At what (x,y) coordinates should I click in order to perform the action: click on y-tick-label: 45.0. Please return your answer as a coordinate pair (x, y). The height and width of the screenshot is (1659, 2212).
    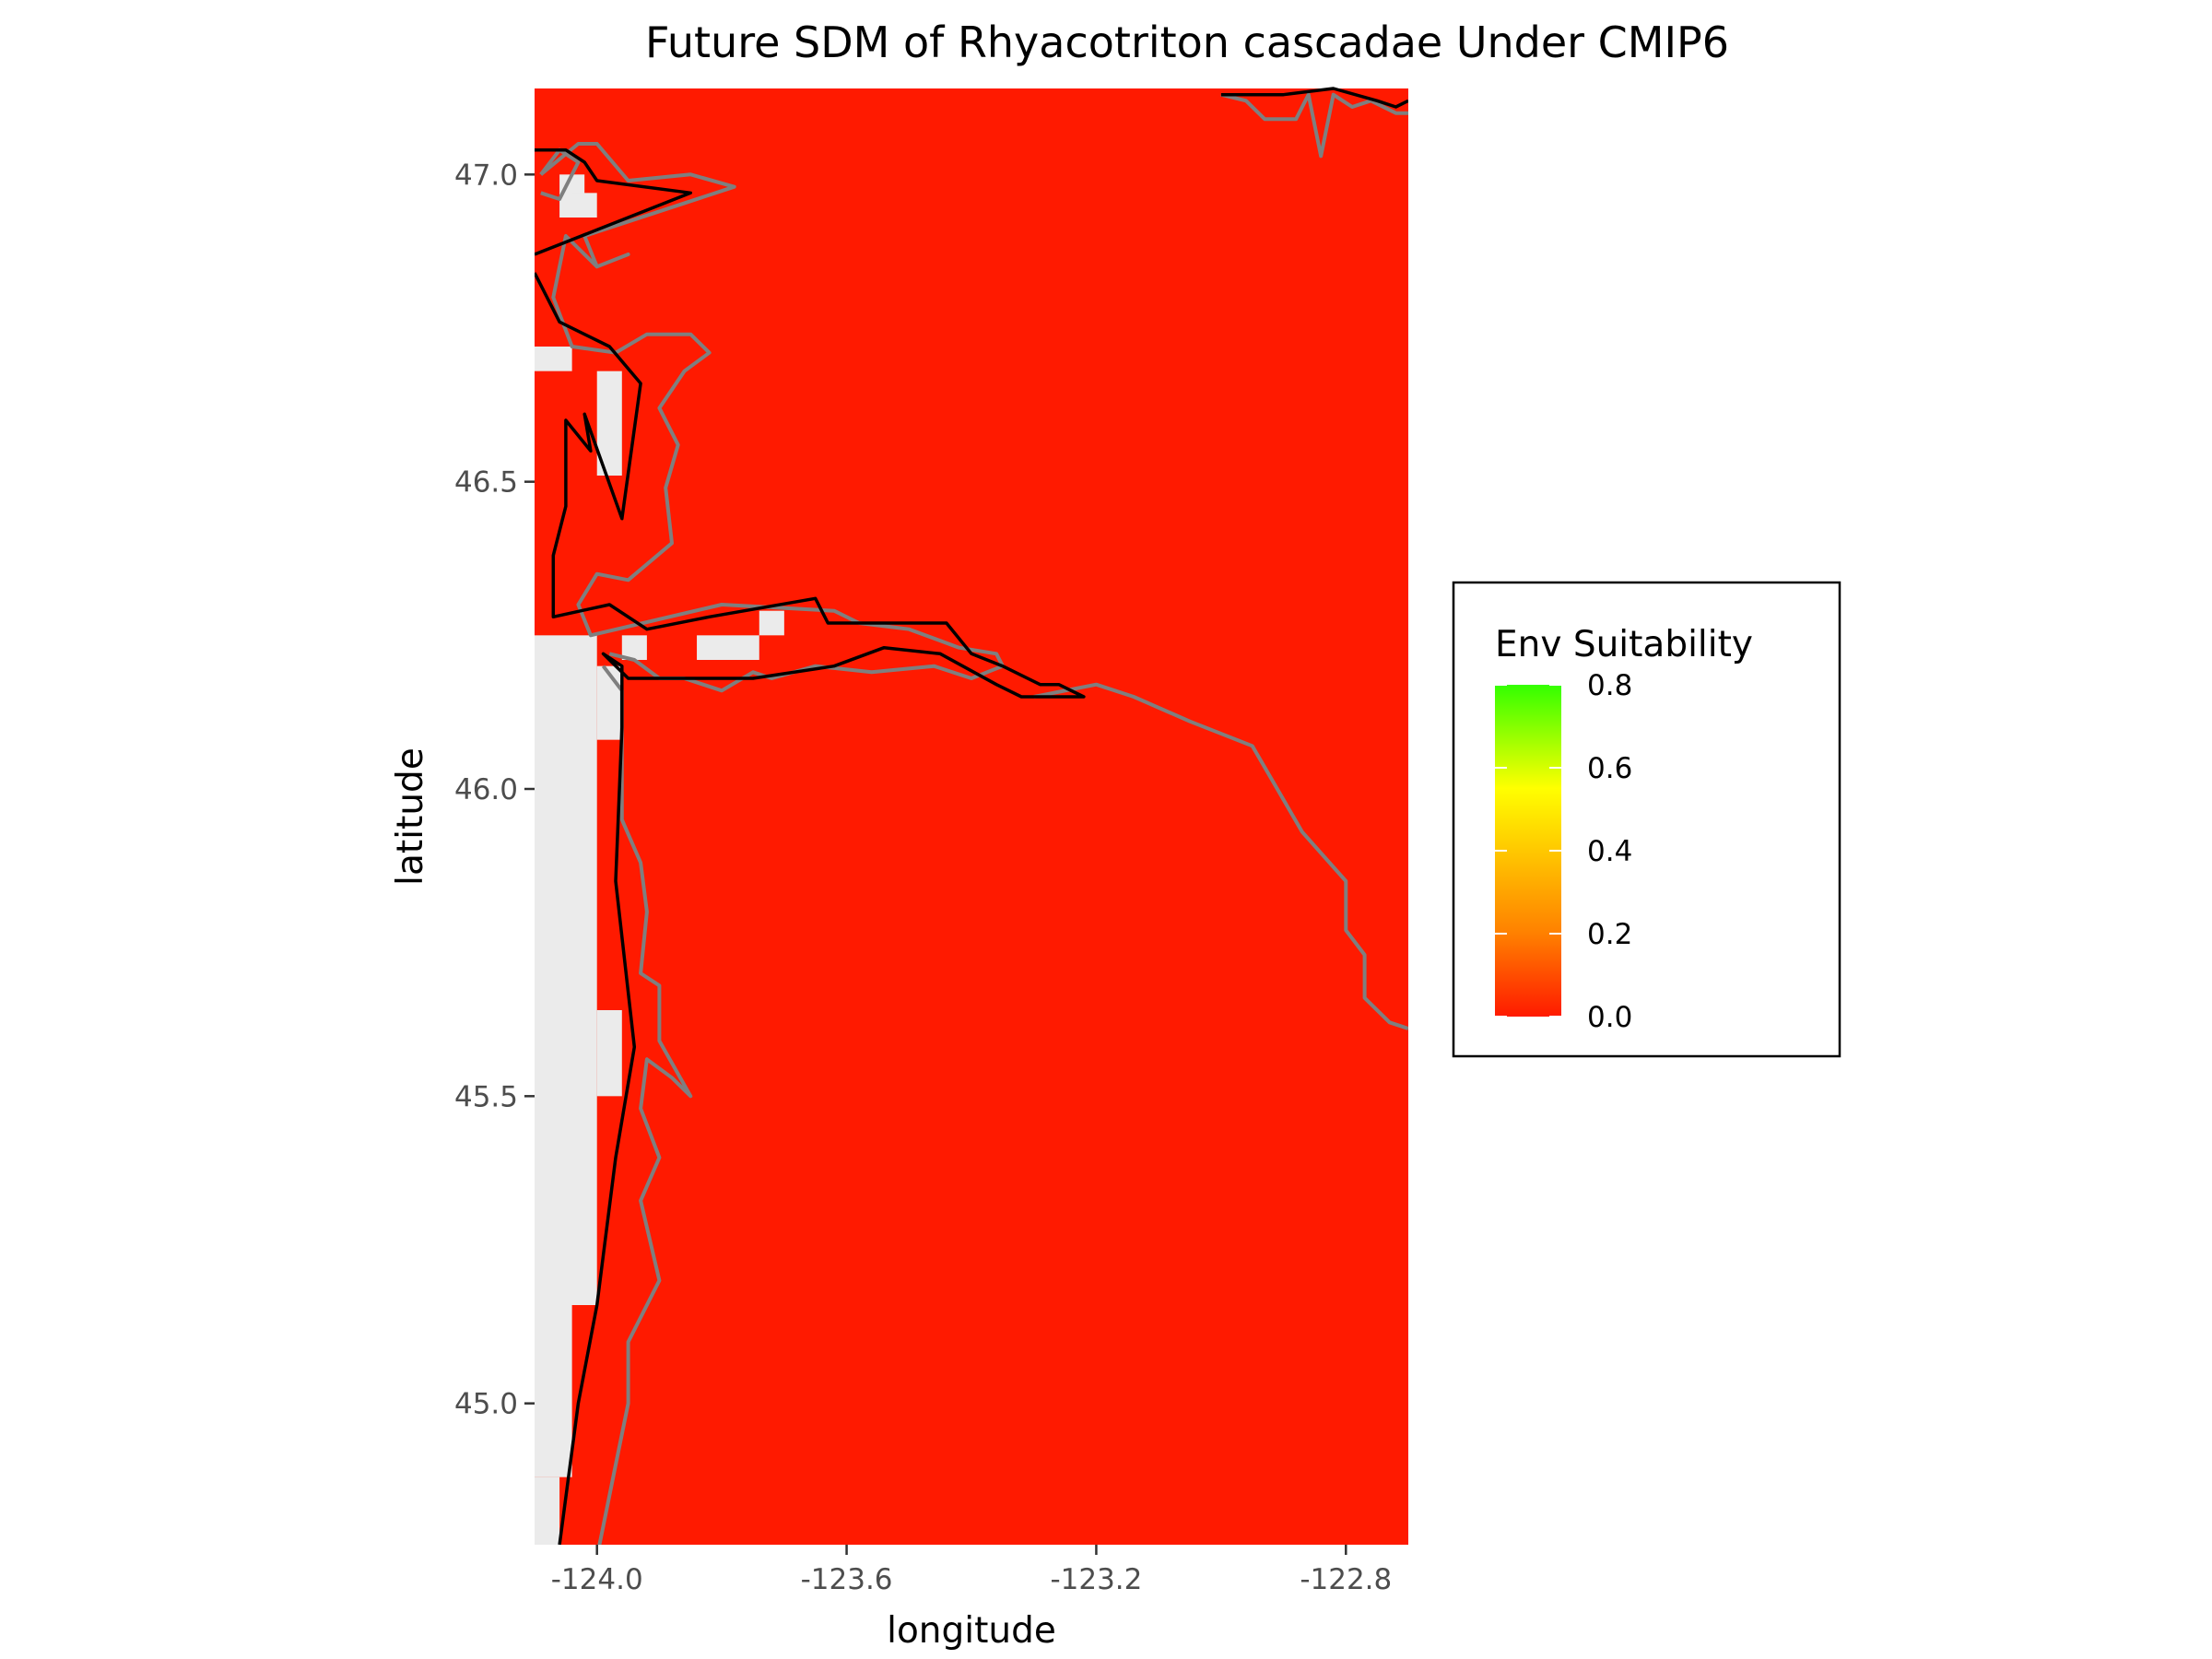
    Looking at the image, I should click on (486, 1404).